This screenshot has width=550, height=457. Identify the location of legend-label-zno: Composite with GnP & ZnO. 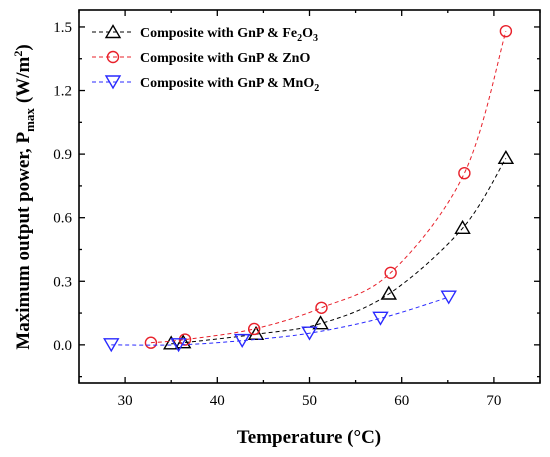
(225, 58).